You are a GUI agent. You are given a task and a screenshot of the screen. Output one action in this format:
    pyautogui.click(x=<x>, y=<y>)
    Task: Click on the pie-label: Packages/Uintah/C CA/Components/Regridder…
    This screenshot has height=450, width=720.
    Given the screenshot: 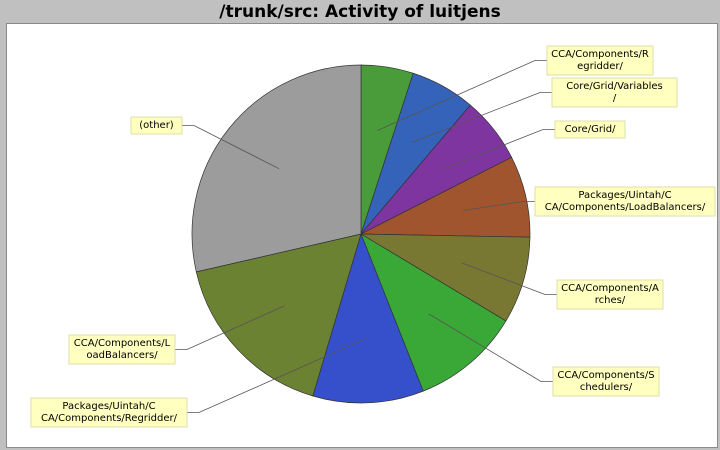 What is the action you would take?
    pyautogui.click(x=198, y=383)
    